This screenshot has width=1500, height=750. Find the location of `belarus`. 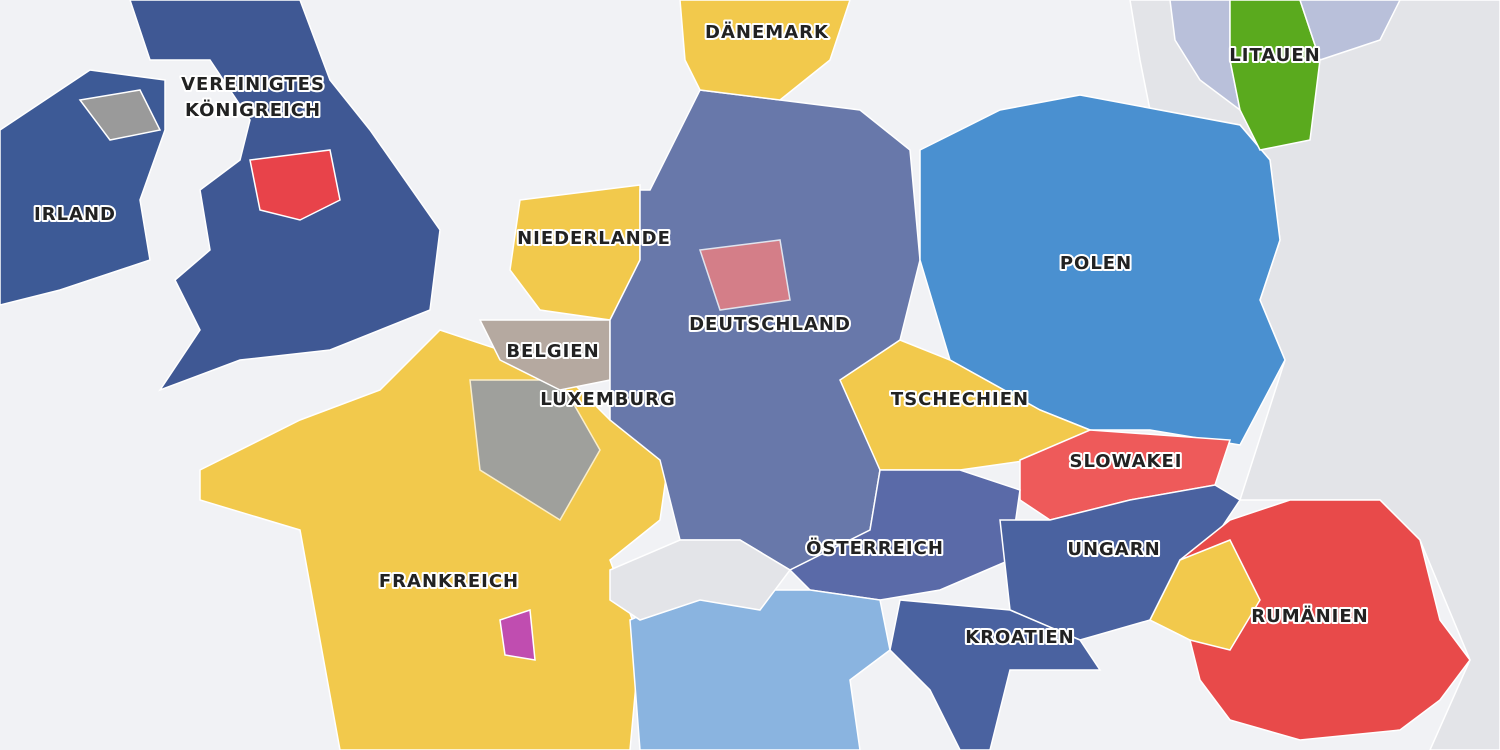

belarus is located at coordinates (1350, 30).